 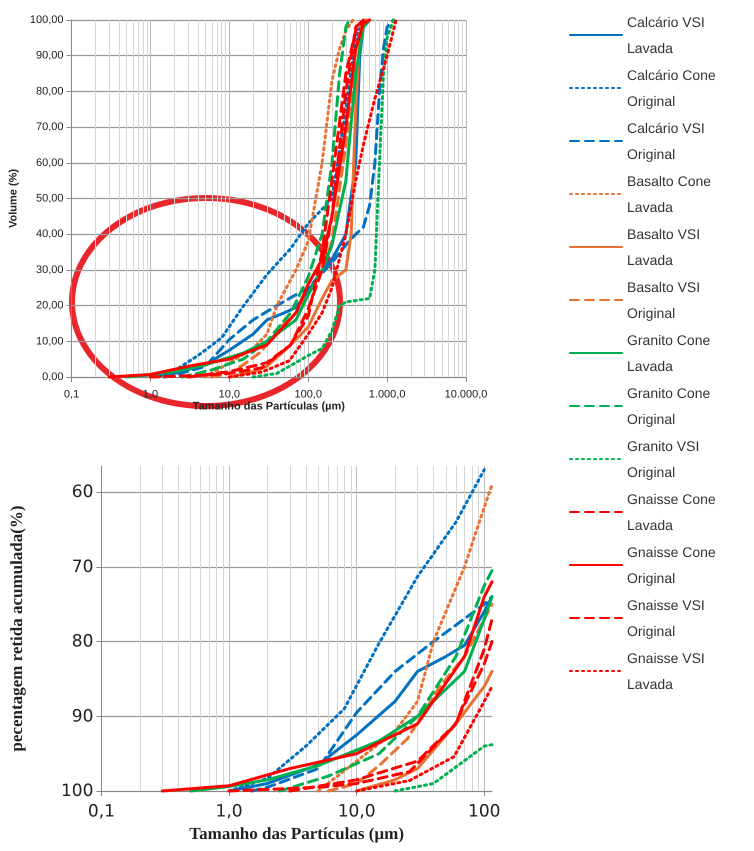 What do you see at coordinates (50, 306) in the screenshot?
I see `y-tick-label: 20,00` at bounding box center [50, 306].